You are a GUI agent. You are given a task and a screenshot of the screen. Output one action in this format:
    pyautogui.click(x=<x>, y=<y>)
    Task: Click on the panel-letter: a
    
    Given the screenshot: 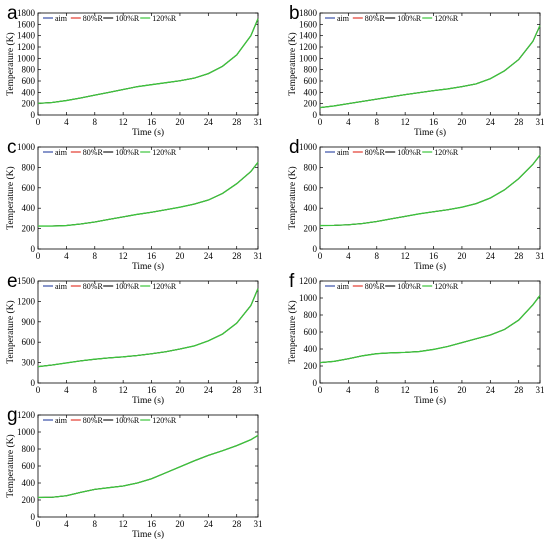 What is the action you would take?
    pyautogui.click(x=12, y=13)
    